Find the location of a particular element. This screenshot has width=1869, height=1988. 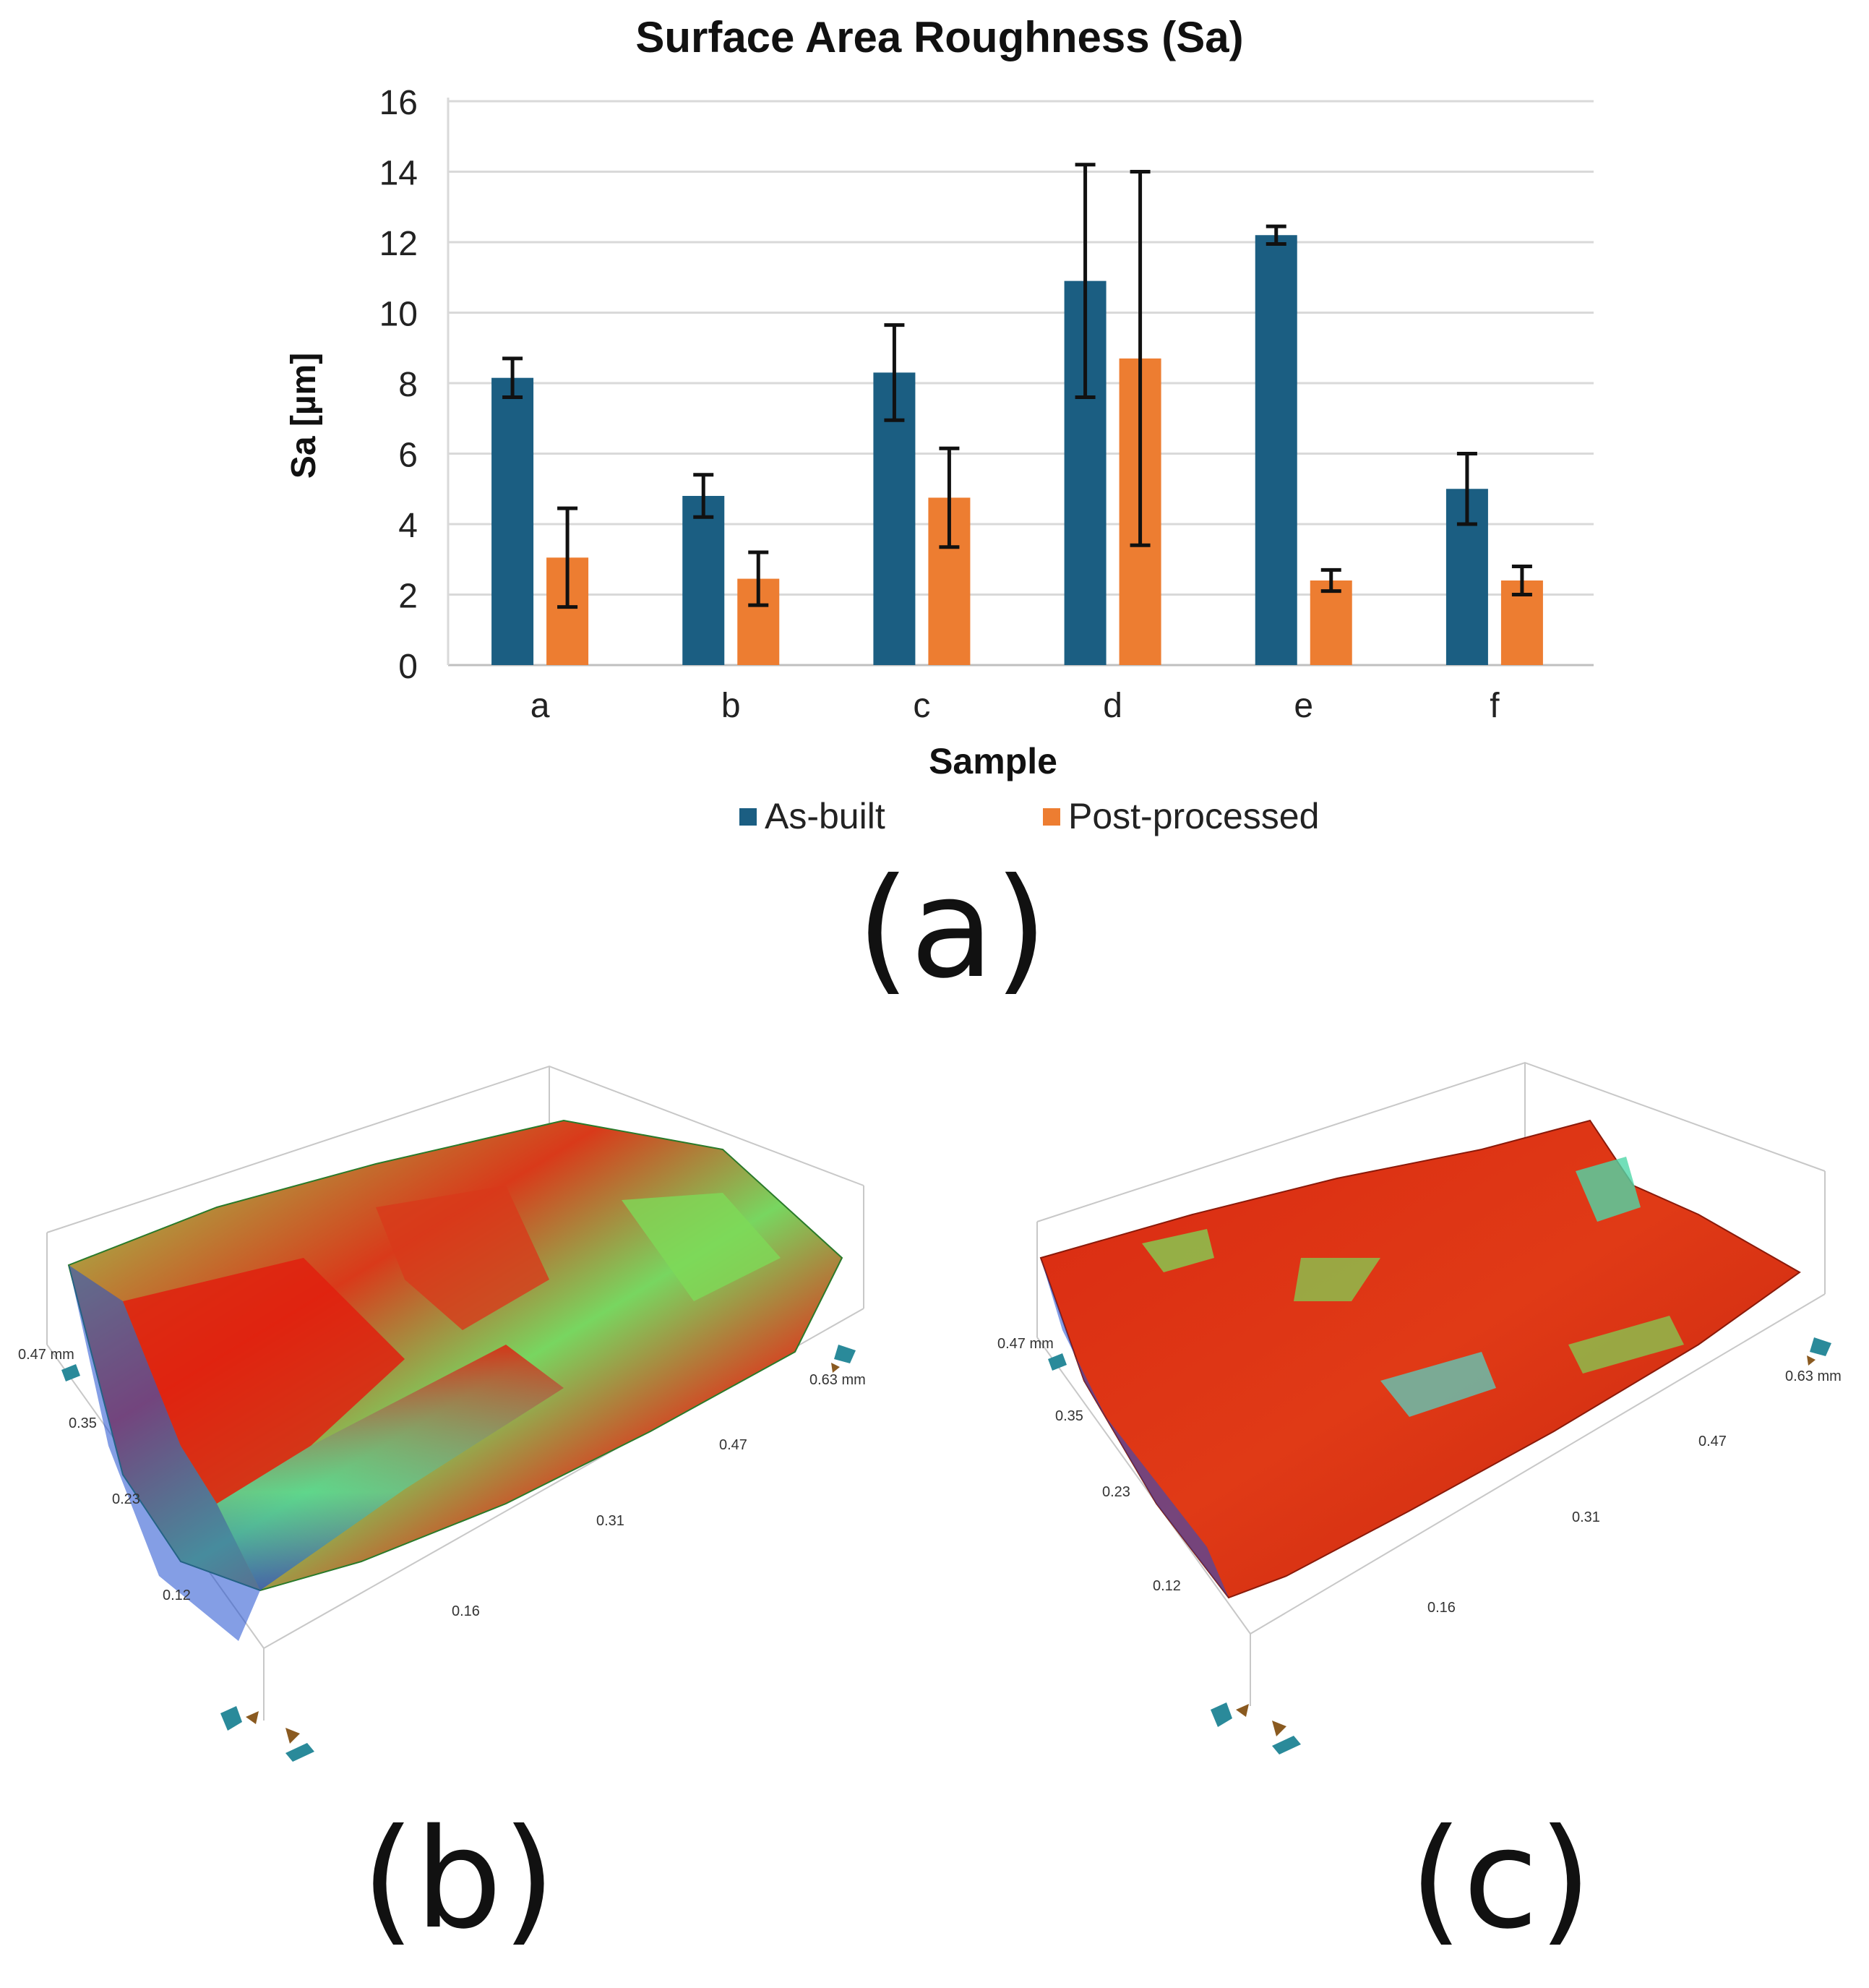

y-tick-label: 2 is located at coordinates (408, 597).